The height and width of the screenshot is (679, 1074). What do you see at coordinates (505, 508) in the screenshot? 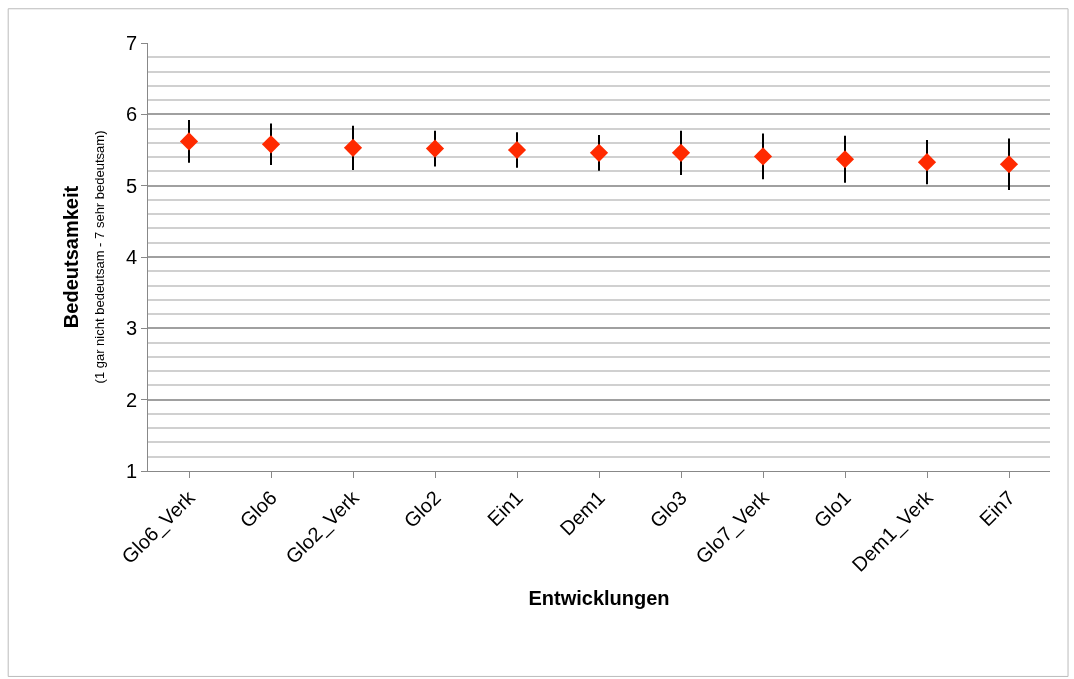
I see `x-tick-label: Ein1` at bounding box center [505, 508].